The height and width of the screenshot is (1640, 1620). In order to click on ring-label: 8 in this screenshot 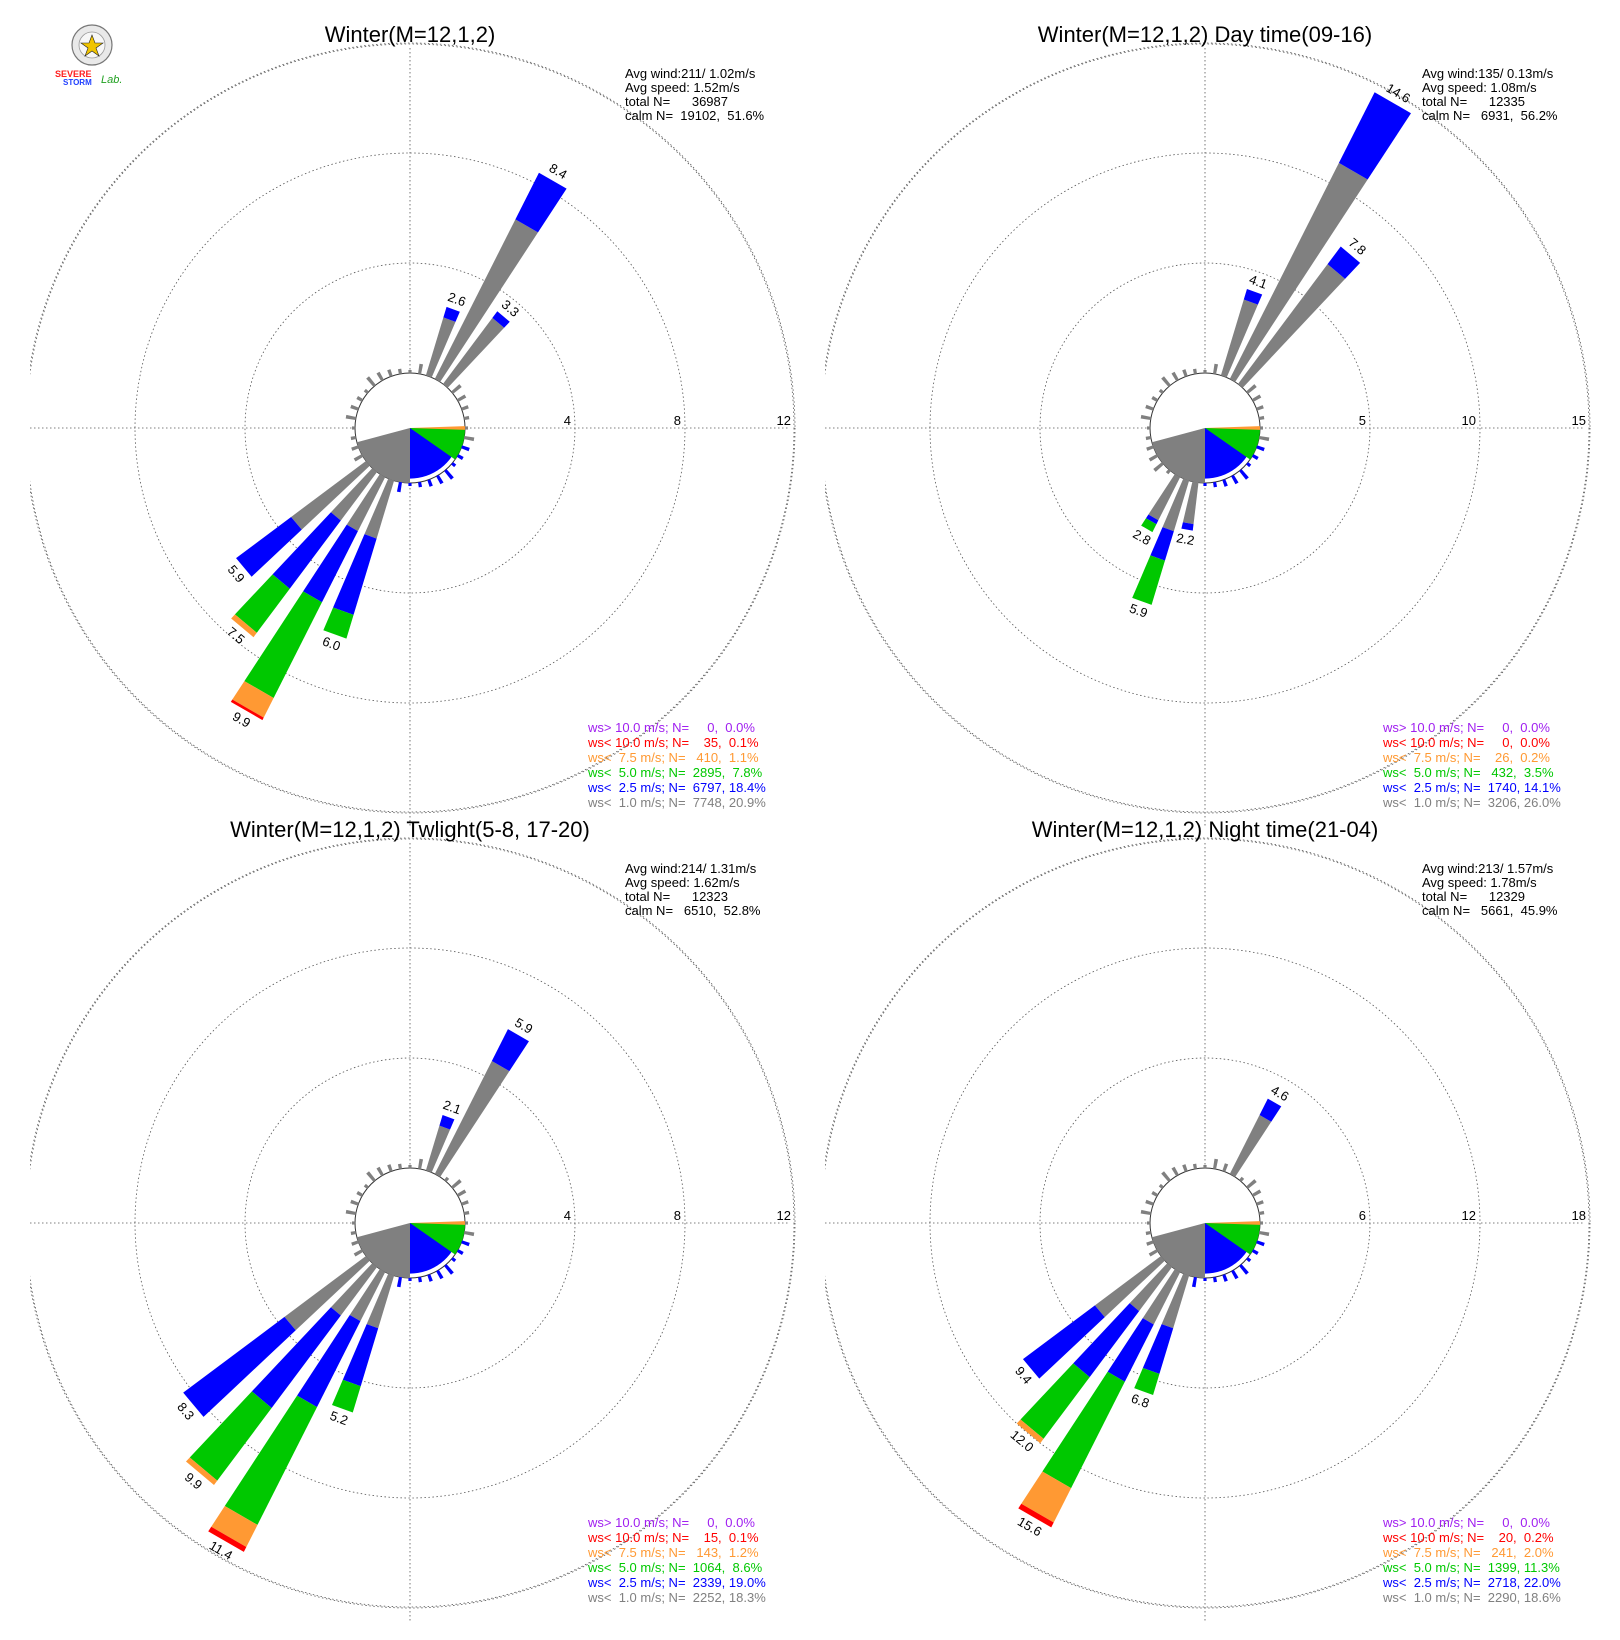, I will do `click(677, 420)`.